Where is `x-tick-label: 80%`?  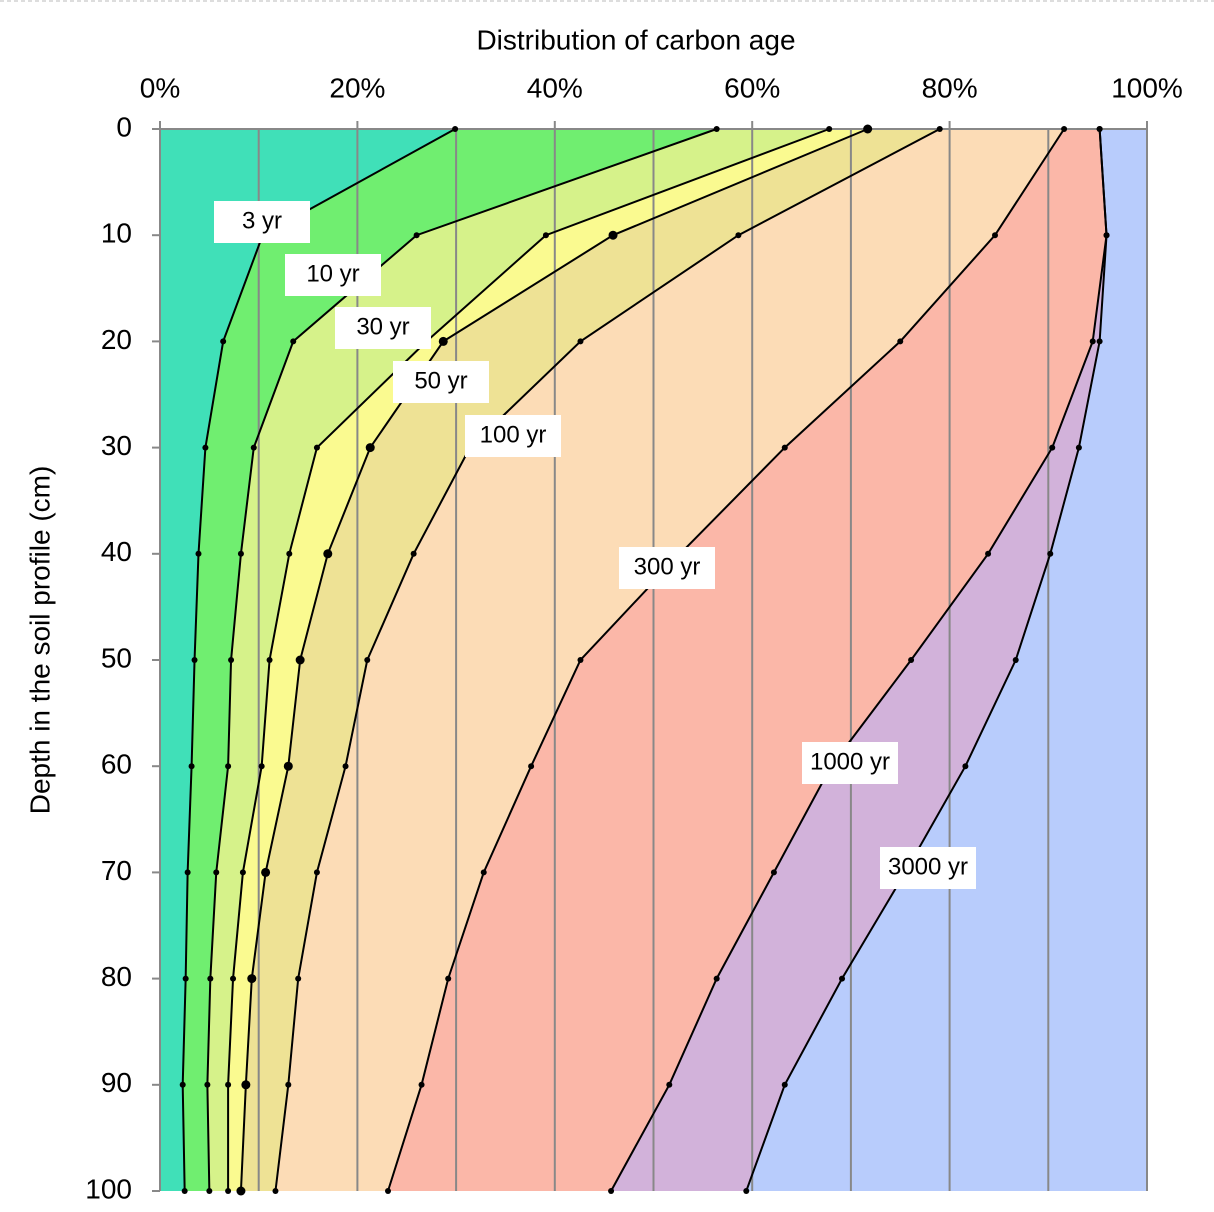
x-tick-label: 80% is located at coordinates (950, 87).